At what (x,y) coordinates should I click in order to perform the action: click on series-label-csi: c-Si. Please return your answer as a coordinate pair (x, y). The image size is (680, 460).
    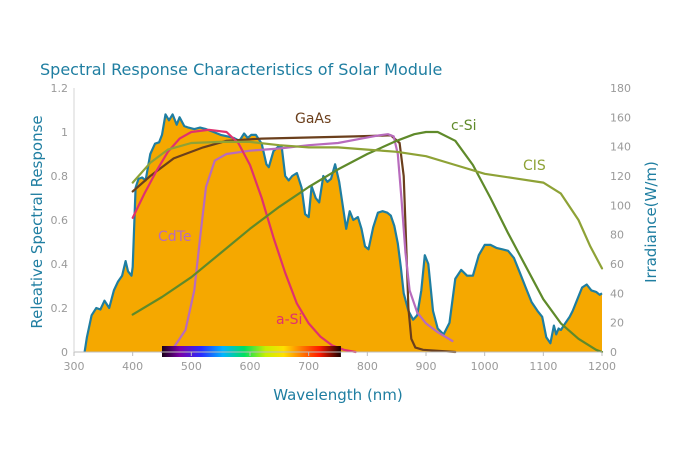
    Looking at the image, I should click on (464, 126).